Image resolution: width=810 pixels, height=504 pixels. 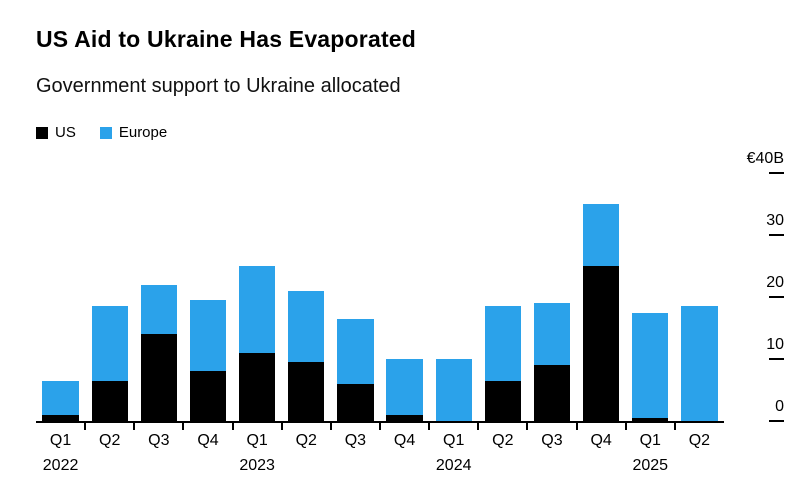 I want to click on legend-label-us: US, so click(x=65, y=132).